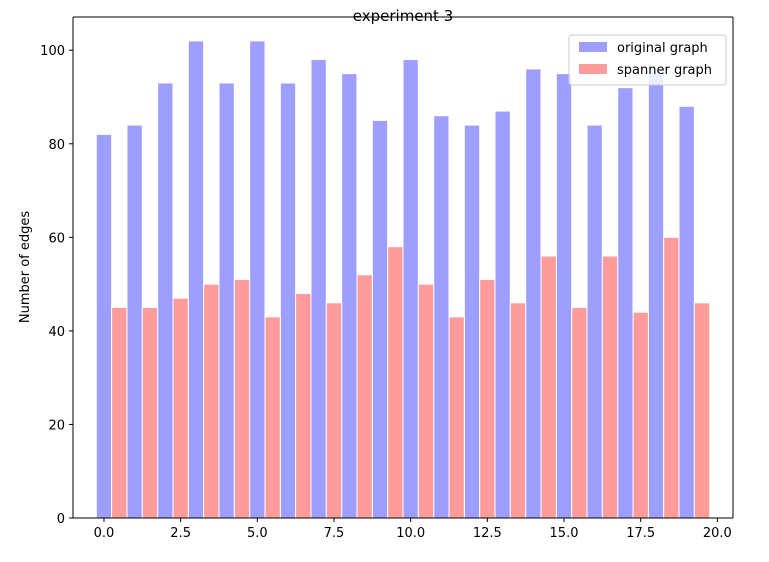 Image resolution: width=769 pixels, height=562 pixels. I want to click on legend-label-original-graph: original graph, so click(662, 48).